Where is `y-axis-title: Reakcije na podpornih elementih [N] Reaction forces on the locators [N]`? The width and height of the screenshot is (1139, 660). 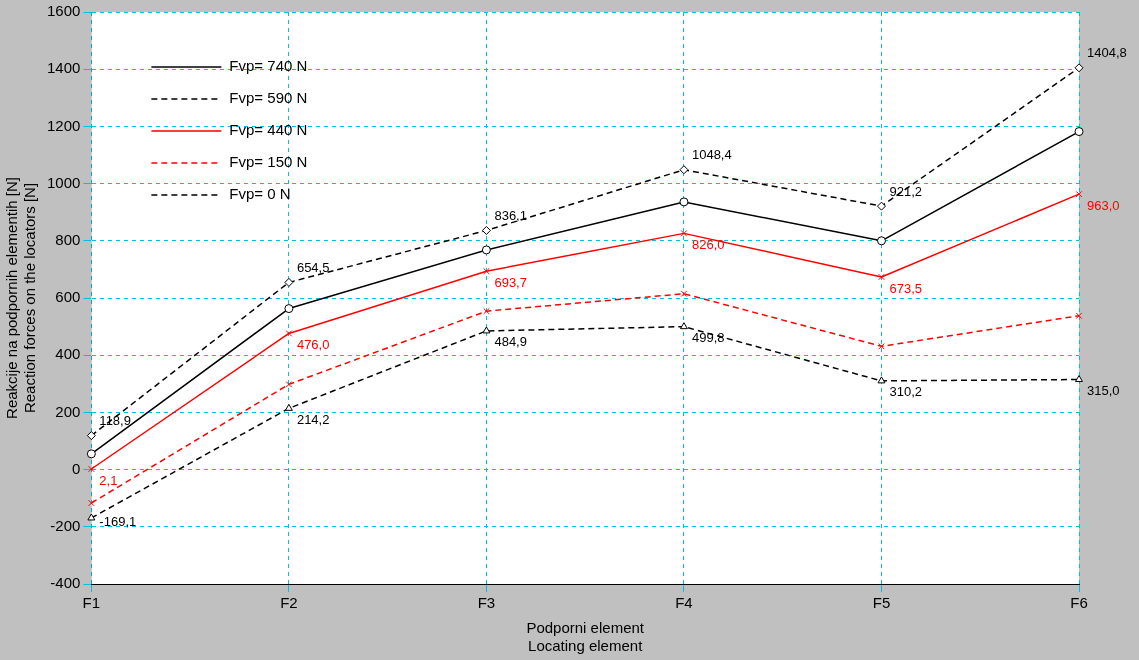 y-axis-title: Reakcije na podpornih elementih [N] Reaction forces on the locators [N] is located at coordinates (21, 298).